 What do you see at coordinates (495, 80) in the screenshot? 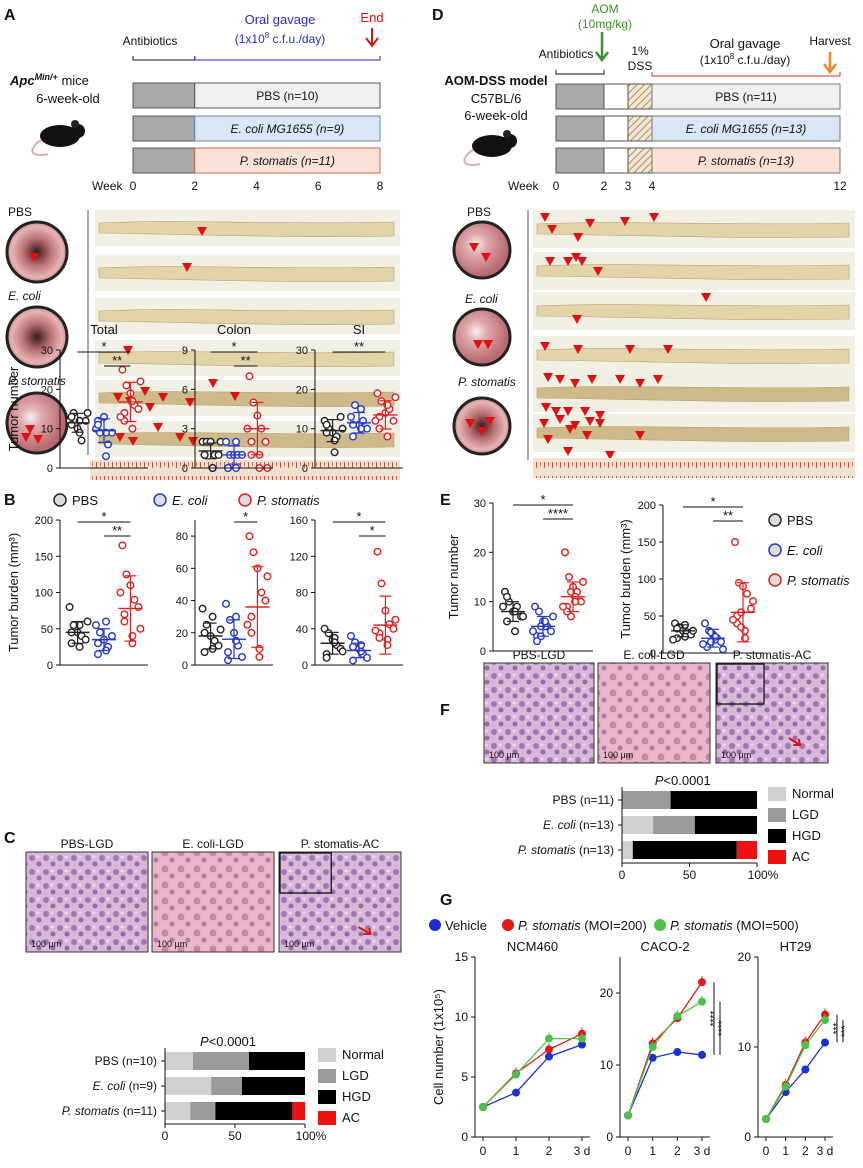
I see `model-label: AOM-DSS model` at bounding box center [495, 80].